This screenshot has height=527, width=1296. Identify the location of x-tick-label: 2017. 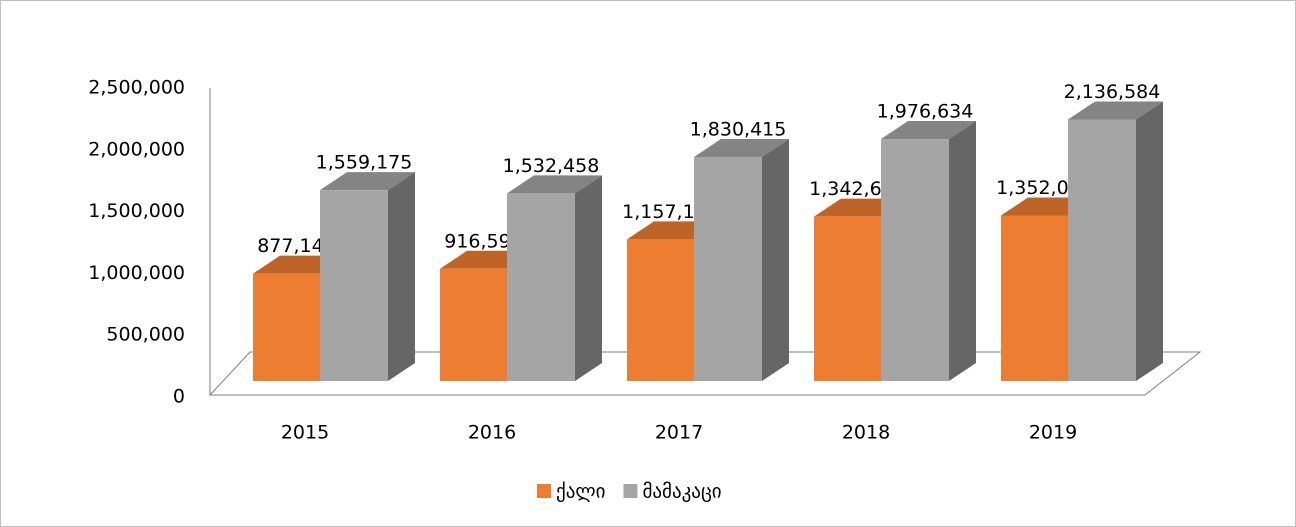
(679, 433).